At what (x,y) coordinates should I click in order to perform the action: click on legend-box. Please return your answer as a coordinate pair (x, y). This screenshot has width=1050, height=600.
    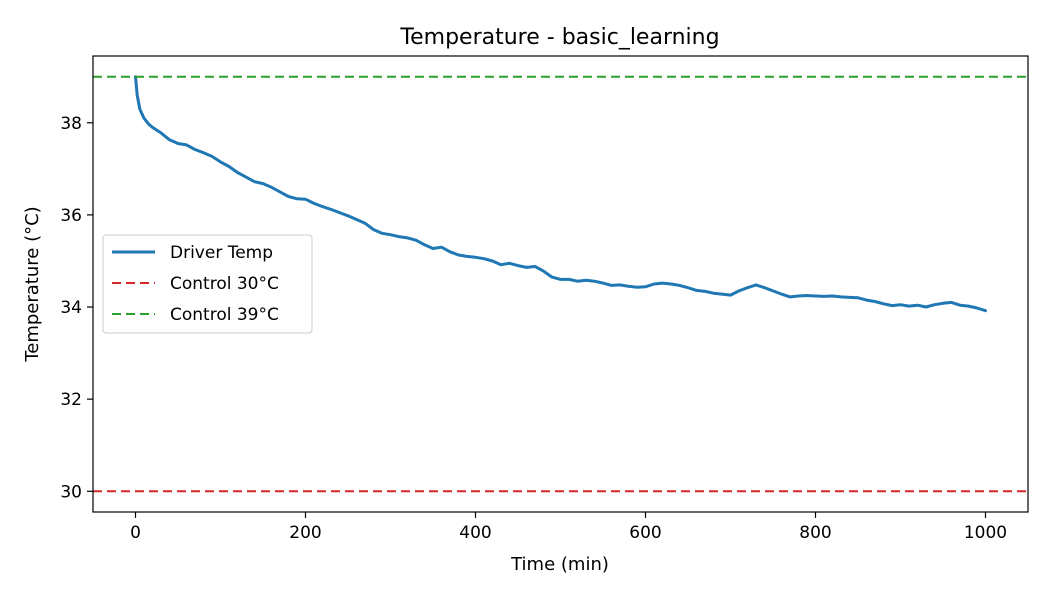
    Looking at the image, I should click on (207, 284).